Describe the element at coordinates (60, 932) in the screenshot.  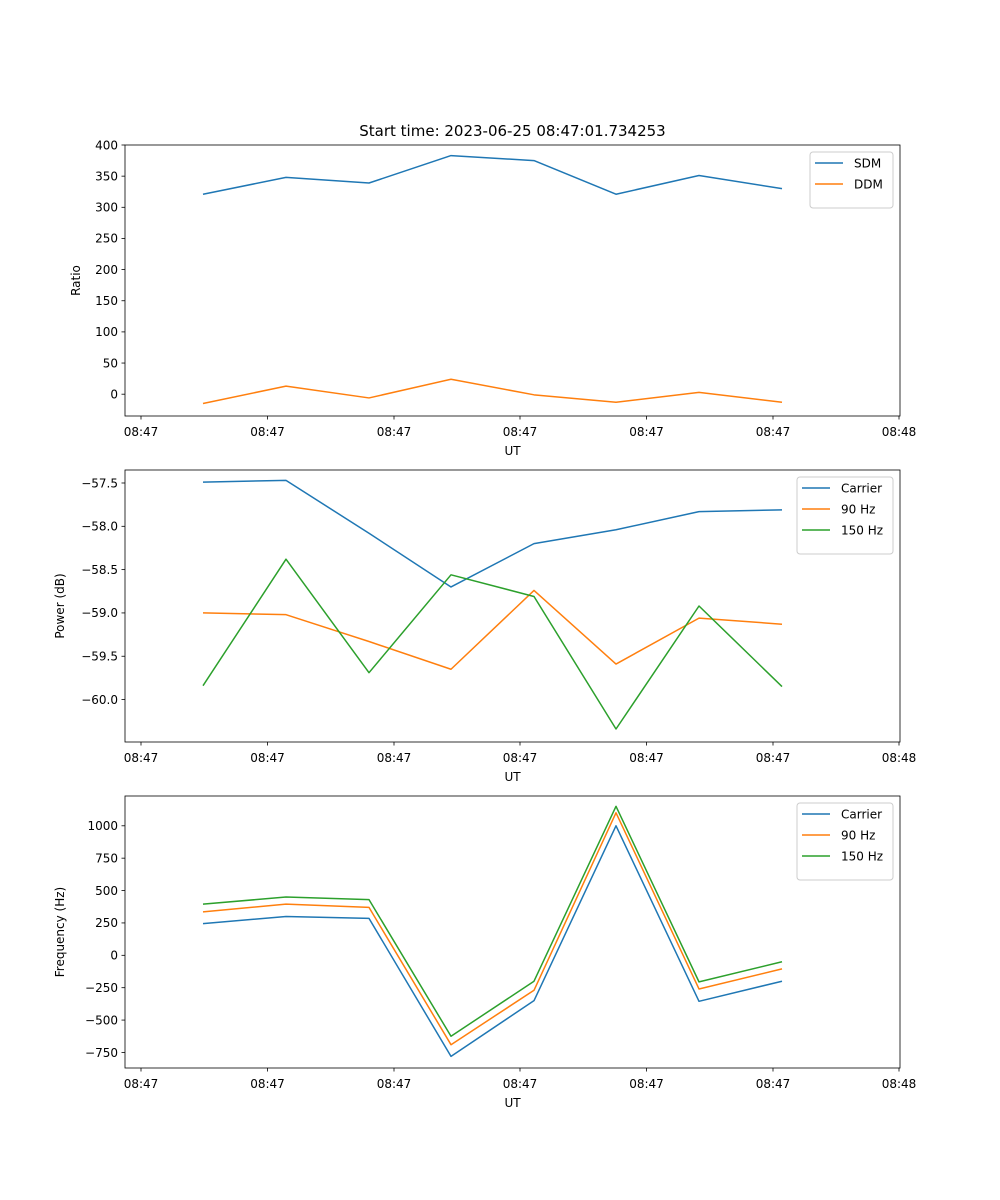
I see `y-axis-label: Frequency (Hz)` at that location.